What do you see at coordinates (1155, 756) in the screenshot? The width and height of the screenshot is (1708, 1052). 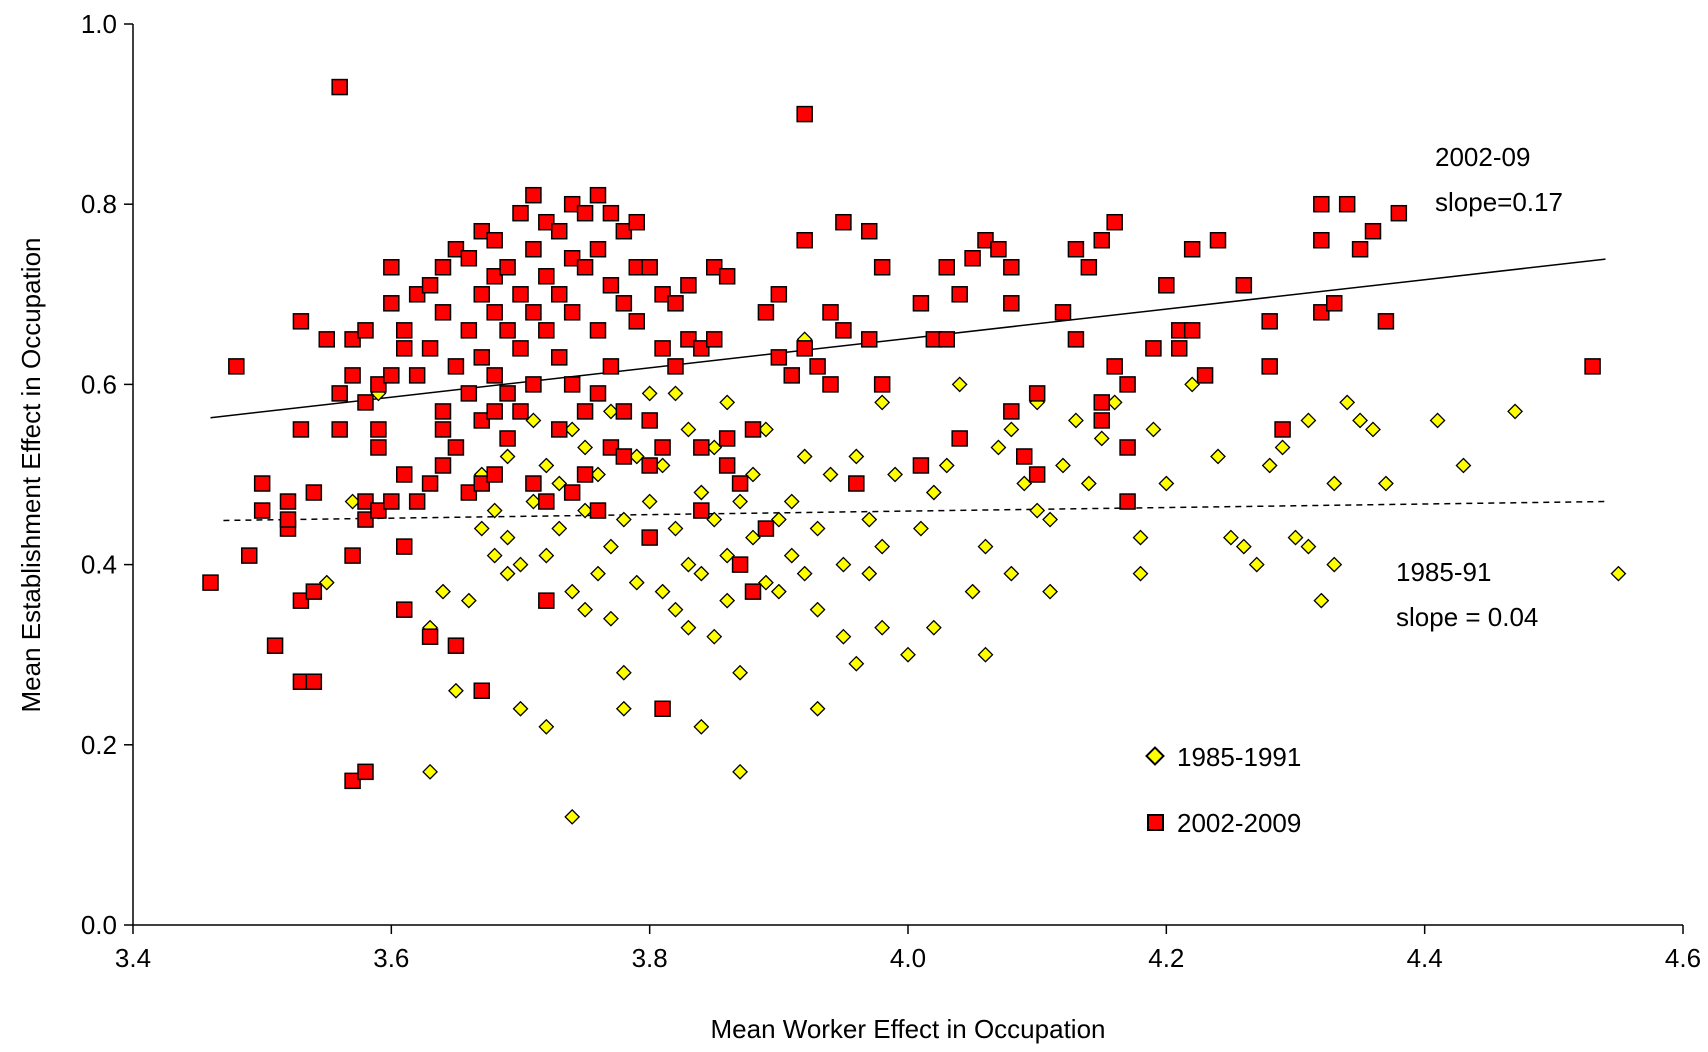 I see `legend-marker-1985-1991` at bounding box center [1155, 756].